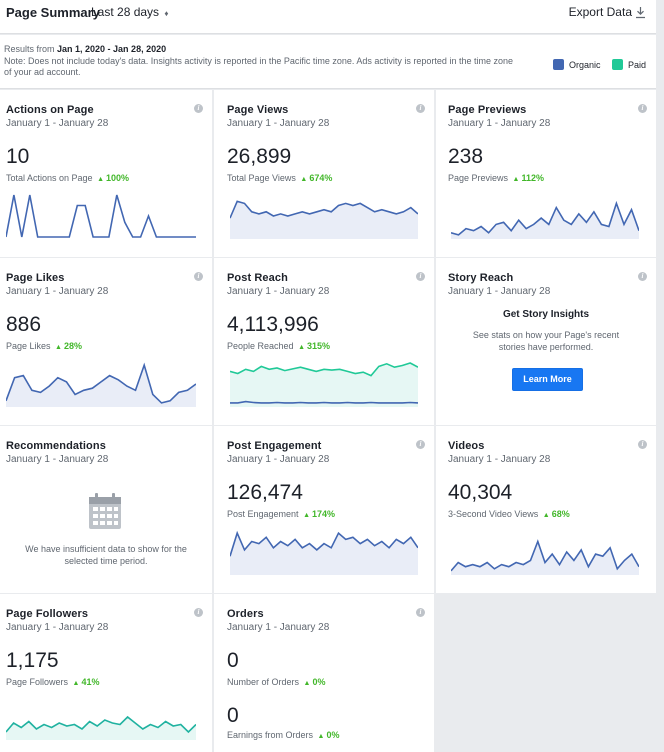 Image resolution: width=664 pixels, height=752 pixels. Describe the element at coordinates (487, 110) in the screenshot. I see `card-title: Page Previews` at that location.